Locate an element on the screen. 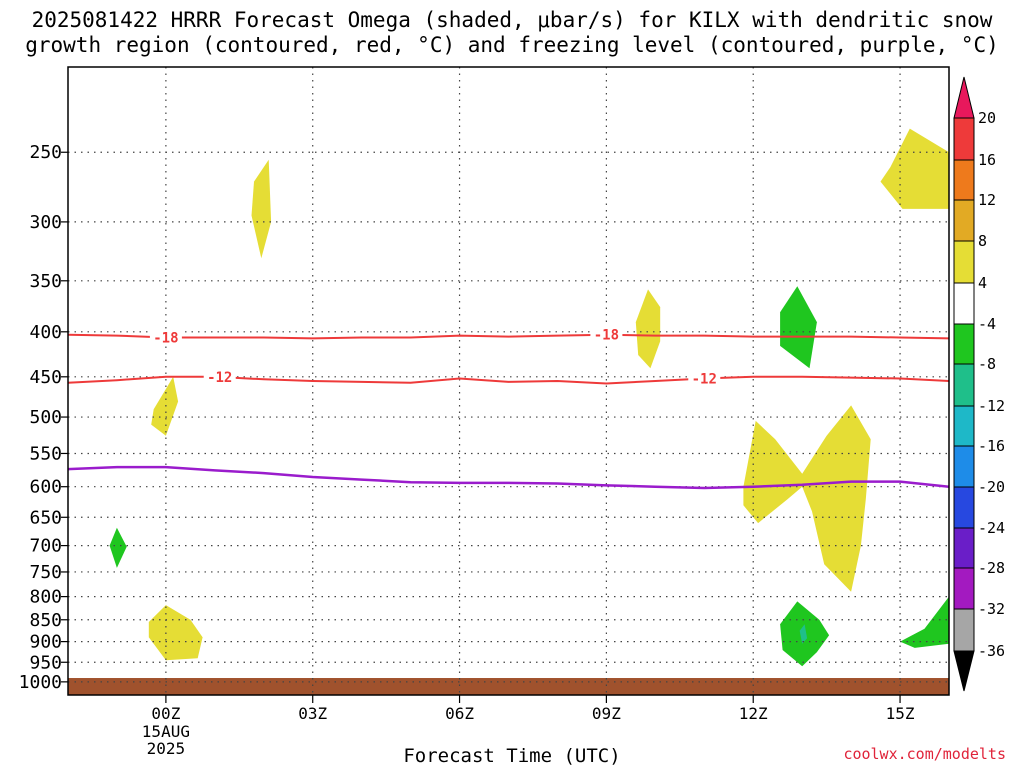 This screenshot has width=1024, height=768. colorbar-label: -24 is located at coordinates (991, 528).